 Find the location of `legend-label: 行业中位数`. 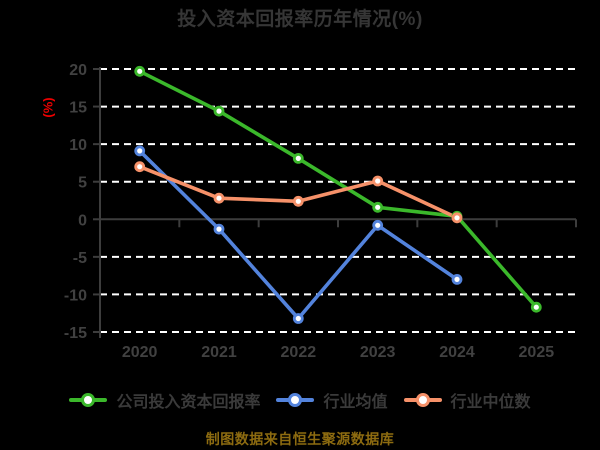

legend-label: 行业中位数 is located at coordinates (490, 402).